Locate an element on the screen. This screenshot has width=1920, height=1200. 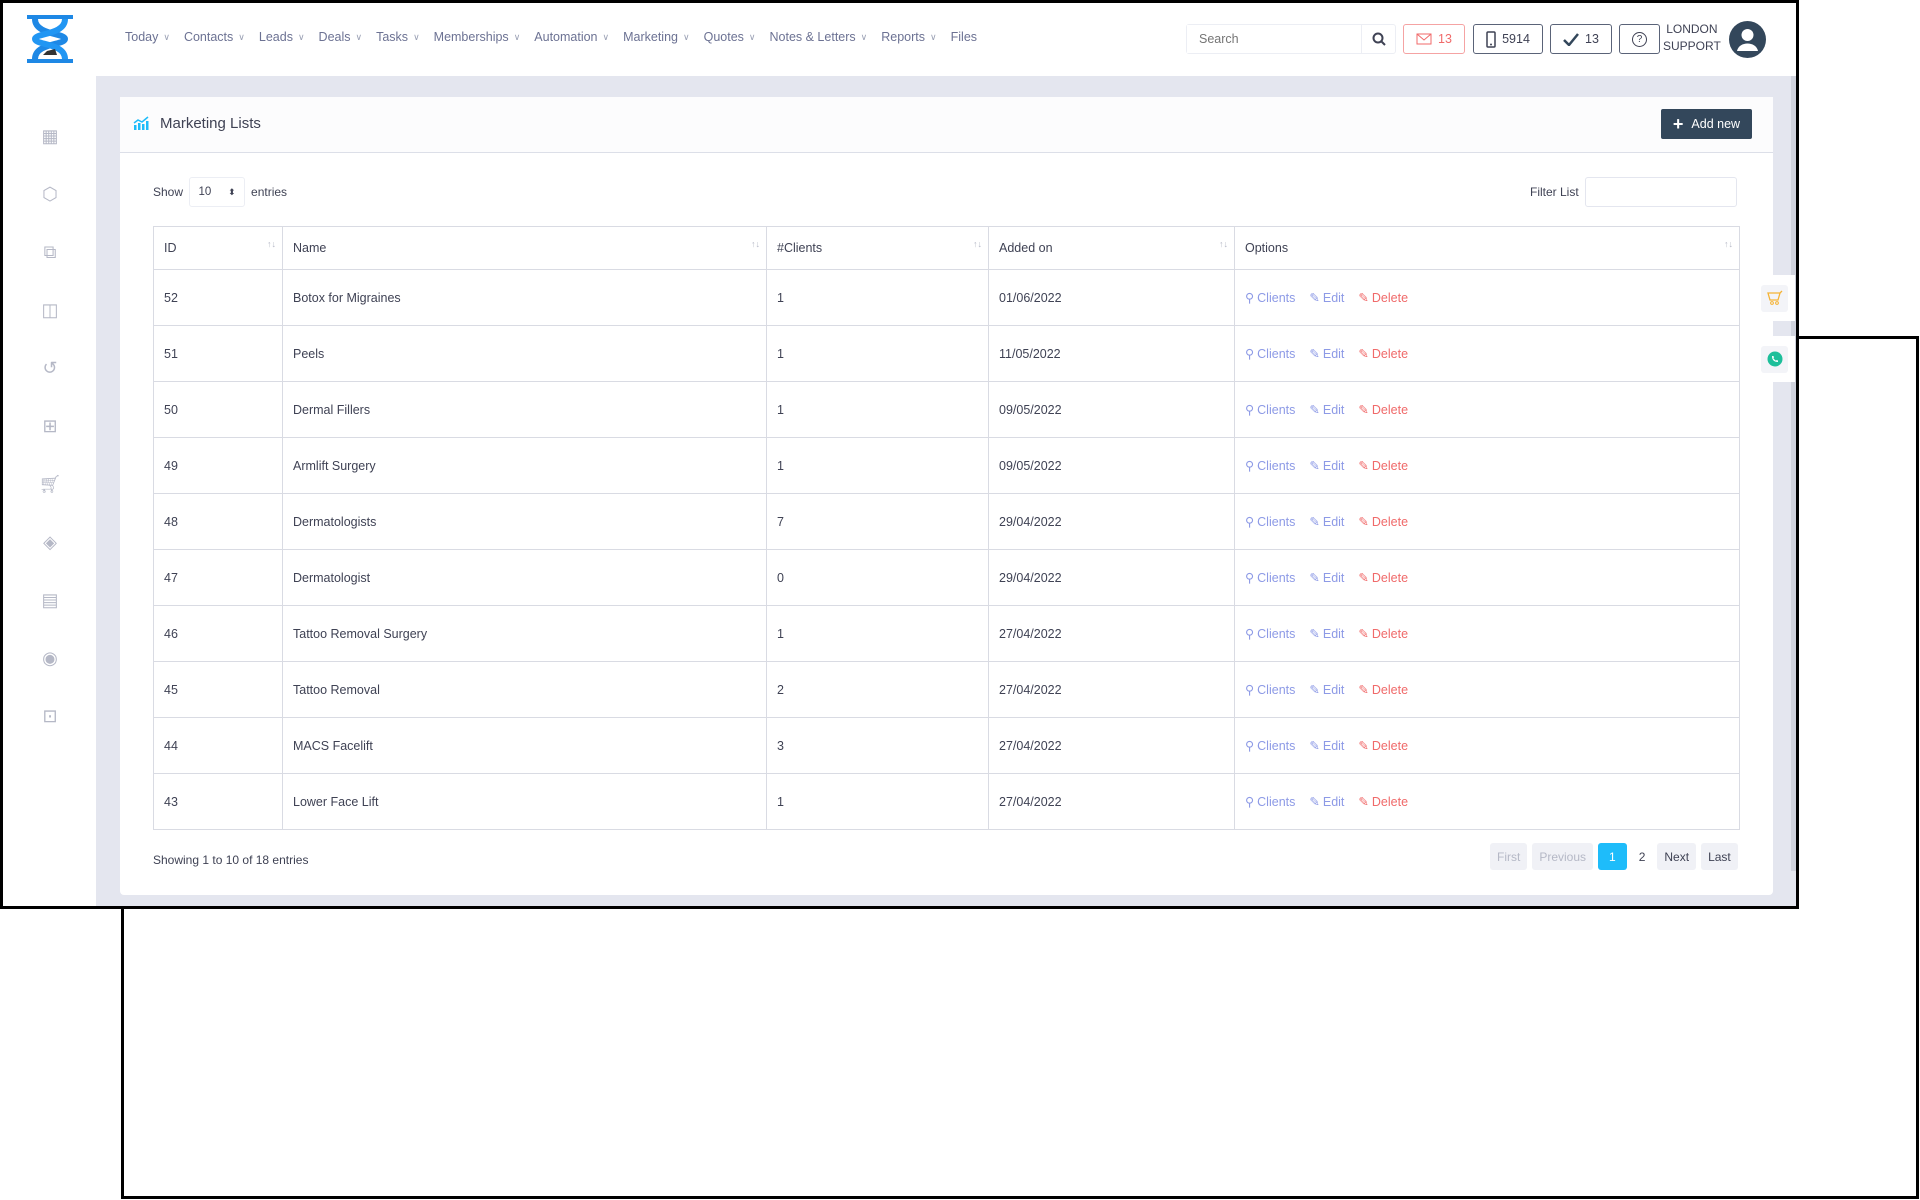
lock-icon: ⊡ is located at coordinates (50, 715).